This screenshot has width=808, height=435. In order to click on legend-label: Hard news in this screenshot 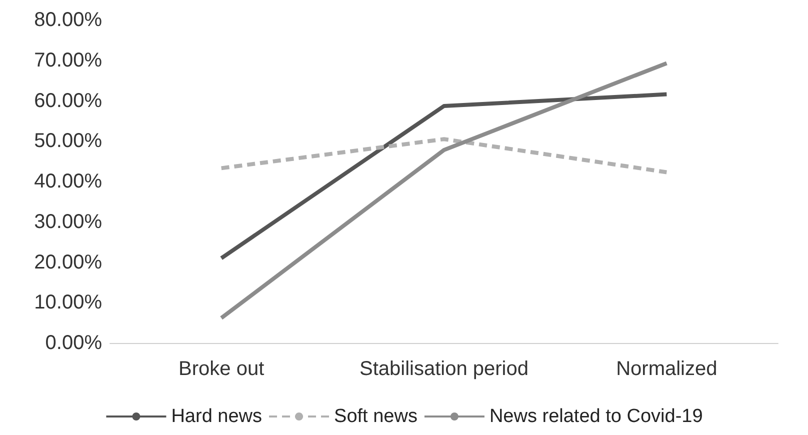, I will do `click(216, 416)`.